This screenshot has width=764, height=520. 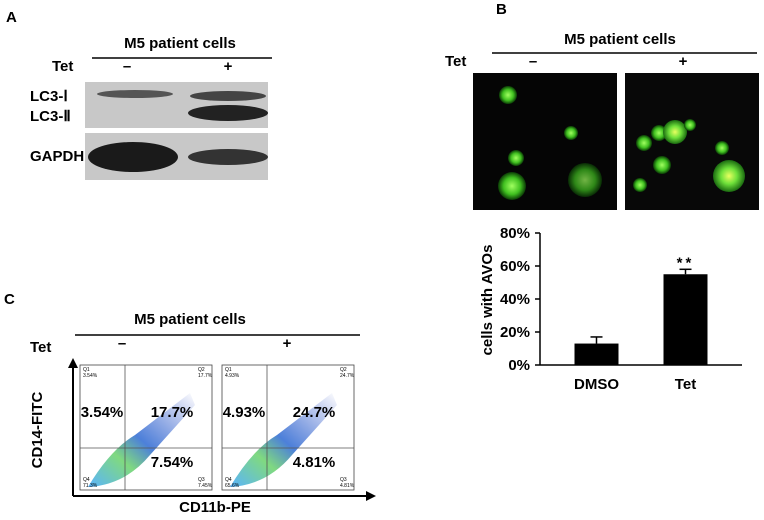 What do you see at coordinates (232, 376) in the screenshot?
I see `quadrant-small: 4.93%` at bounding box center [232, 376].